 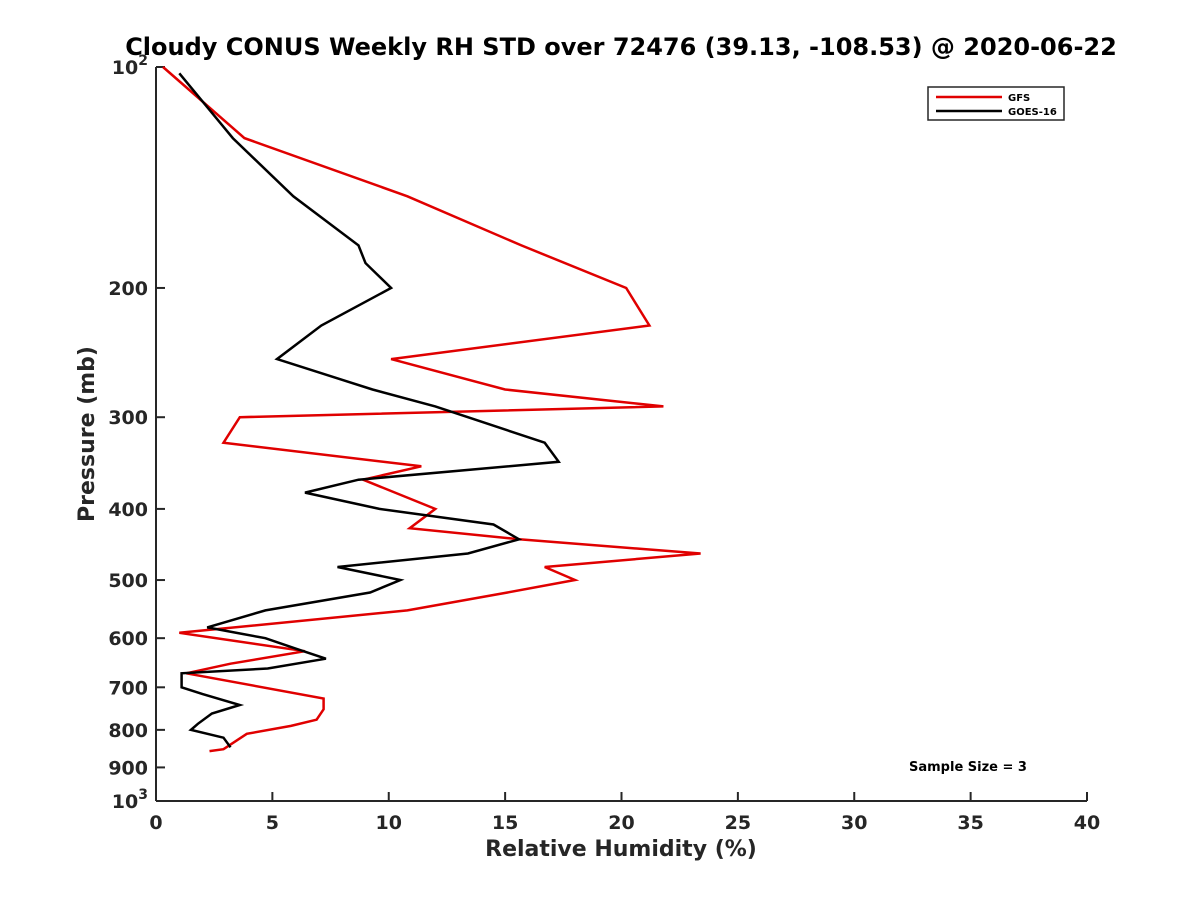 I want to click on y-axis-label: Pressure (mb), so click(x=87, y=434).